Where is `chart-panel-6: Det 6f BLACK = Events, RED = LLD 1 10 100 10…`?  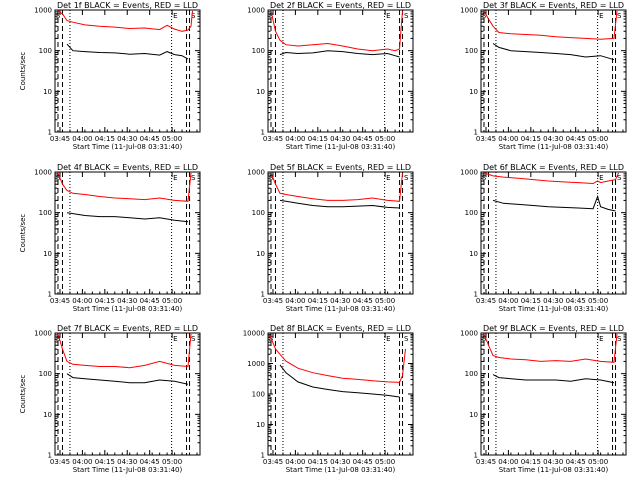 chart-panel-6: Det 6f BLACK = Events, RED = LLD 1 10 100 10… is located at coordinates (543, 238).